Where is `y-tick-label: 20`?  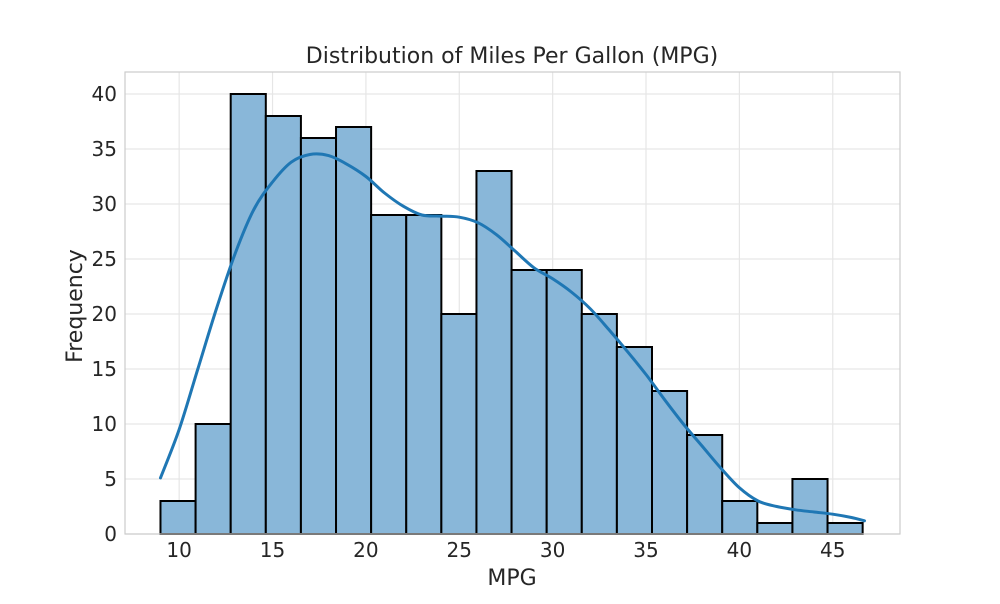 y-tick-label: 20 is located at coordinates (104, 314).